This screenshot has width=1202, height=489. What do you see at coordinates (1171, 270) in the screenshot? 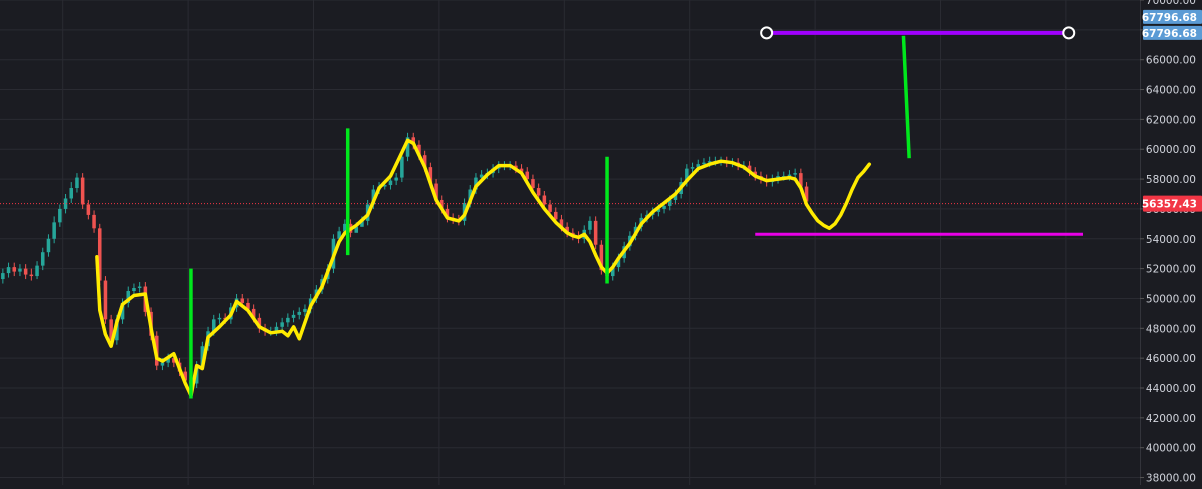
I see `price-tick-label: 52000.00` at bounding box center [1171, 270].